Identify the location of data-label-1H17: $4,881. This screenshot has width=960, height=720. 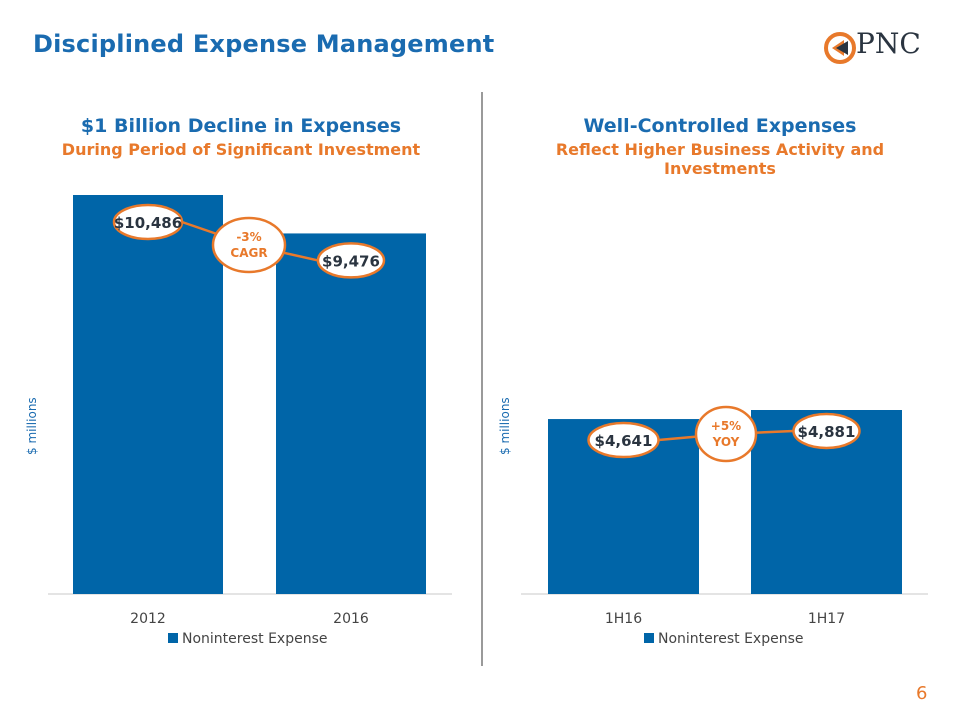
(827, 432).